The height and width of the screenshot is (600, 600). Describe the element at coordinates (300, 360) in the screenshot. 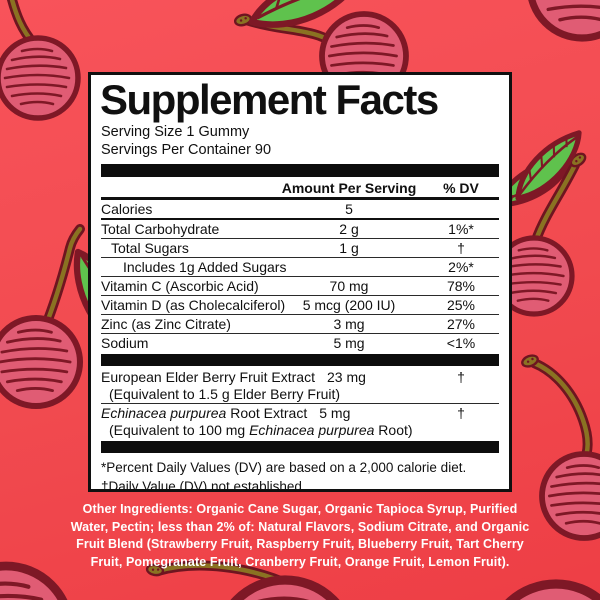

I see `divider-bar-middle` at that location.